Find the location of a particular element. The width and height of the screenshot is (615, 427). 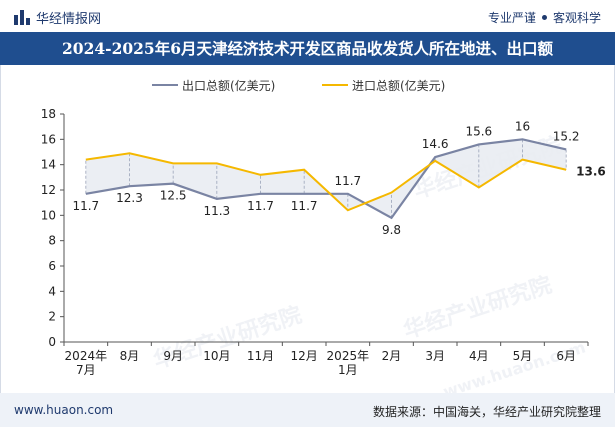

data-label-export: 15.2 is located at coordinates (566, 136).